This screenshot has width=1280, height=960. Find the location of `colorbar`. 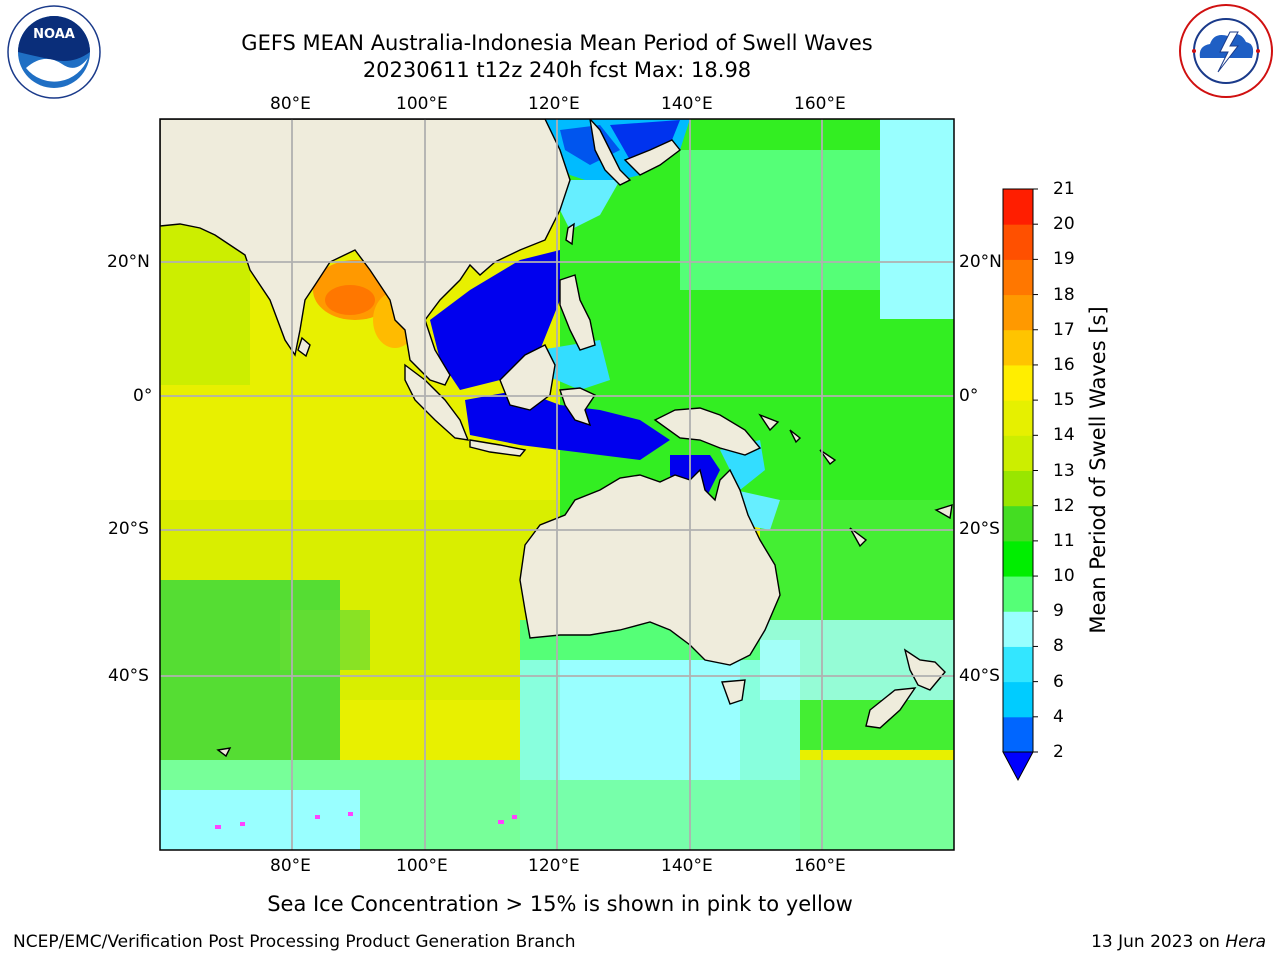

colorbar is located at coordinates (1020, 485).